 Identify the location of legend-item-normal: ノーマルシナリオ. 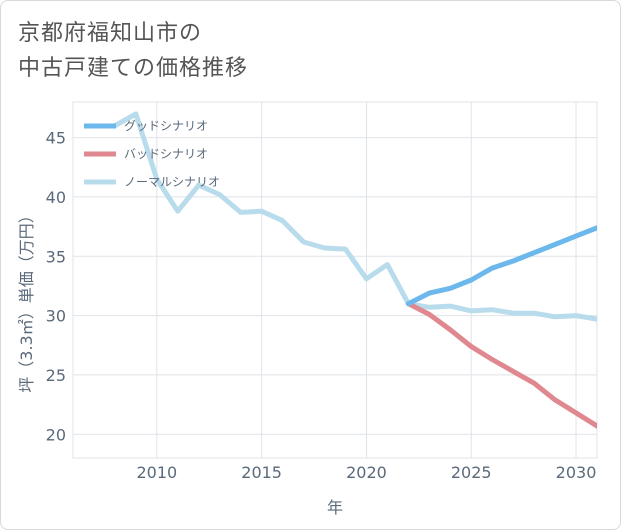
(152, 182).